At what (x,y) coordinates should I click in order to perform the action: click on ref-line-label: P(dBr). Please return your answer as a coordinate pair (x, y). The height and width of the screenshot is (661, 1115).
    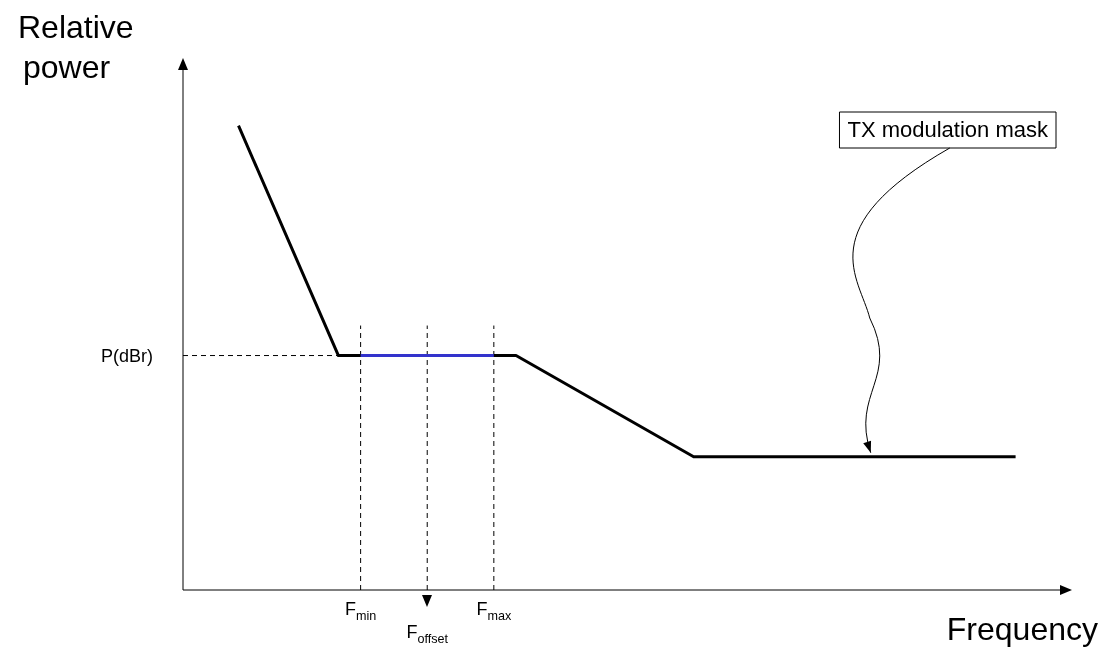
    Looking at the image, I should click on (127, 355).